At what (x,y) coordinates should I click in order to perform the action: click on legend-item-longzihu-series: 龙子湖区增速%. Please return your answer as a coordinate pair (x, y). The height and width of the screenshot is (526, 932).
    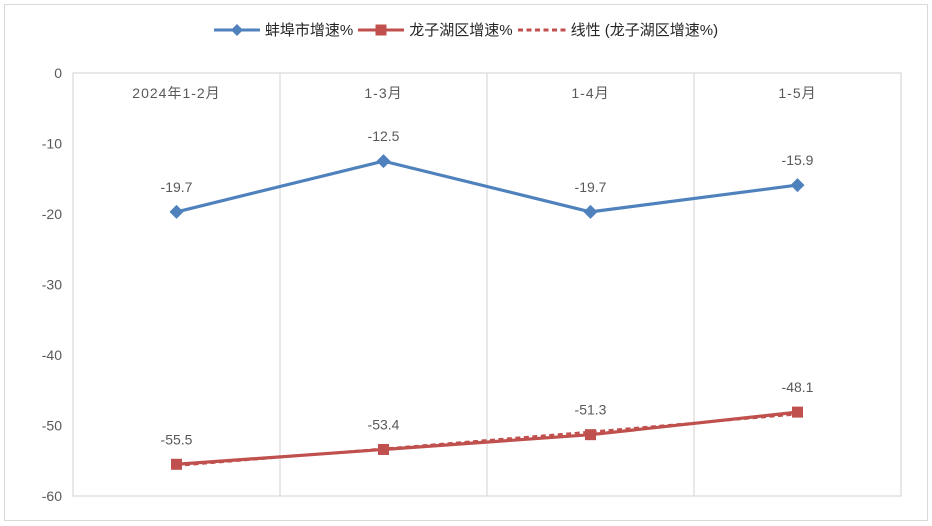
    Looking at the image, I should click on (435, 29).